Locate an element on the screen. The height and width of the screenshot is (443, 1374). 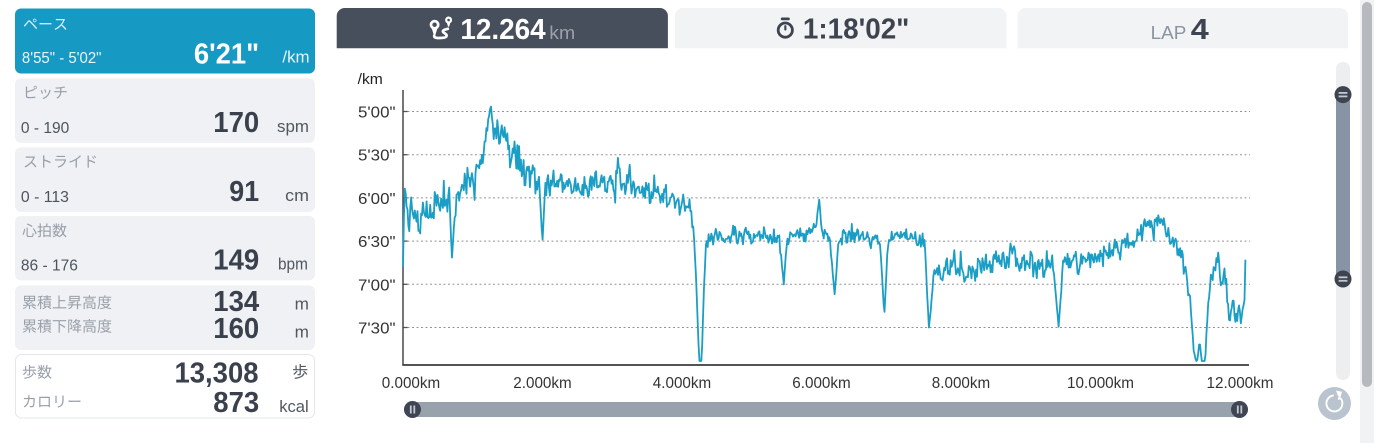
svg-text: 873 is located at coordinates (236, 403).